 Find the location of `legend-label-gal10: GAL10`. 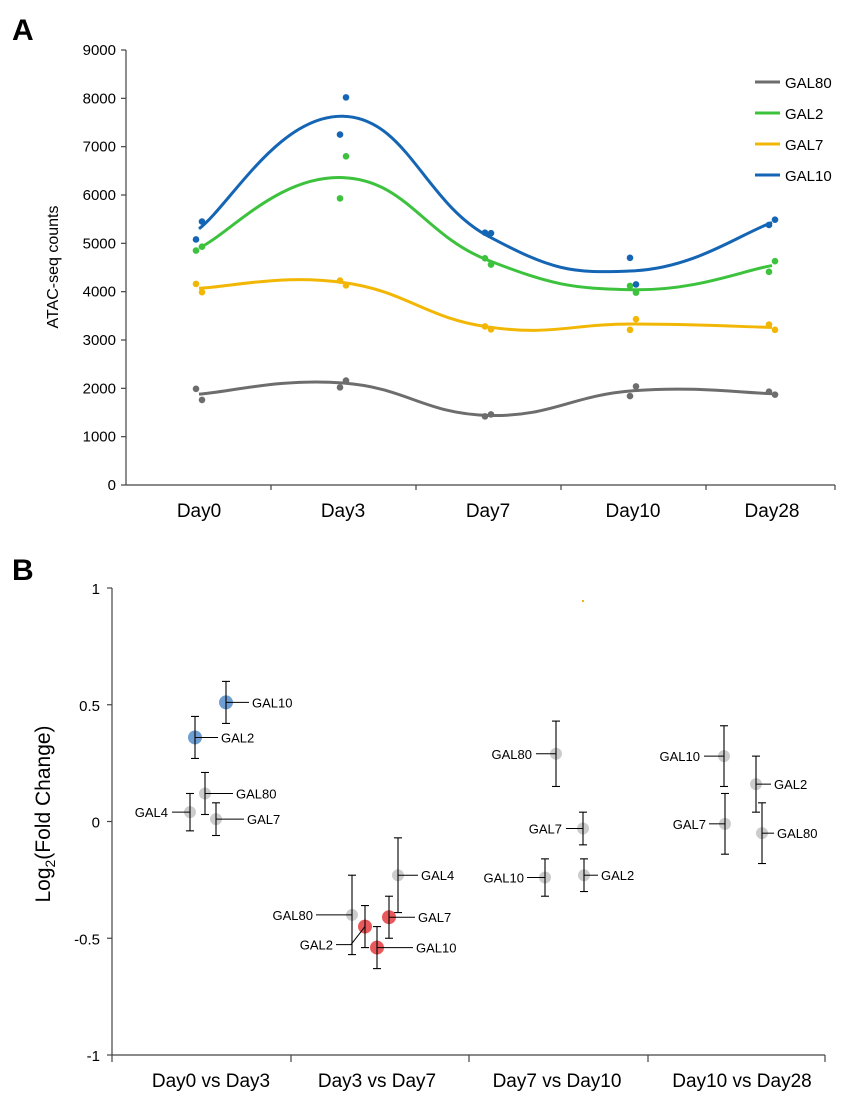

legend-label-gal10: GAL10 is located at coordinates (808, 176).